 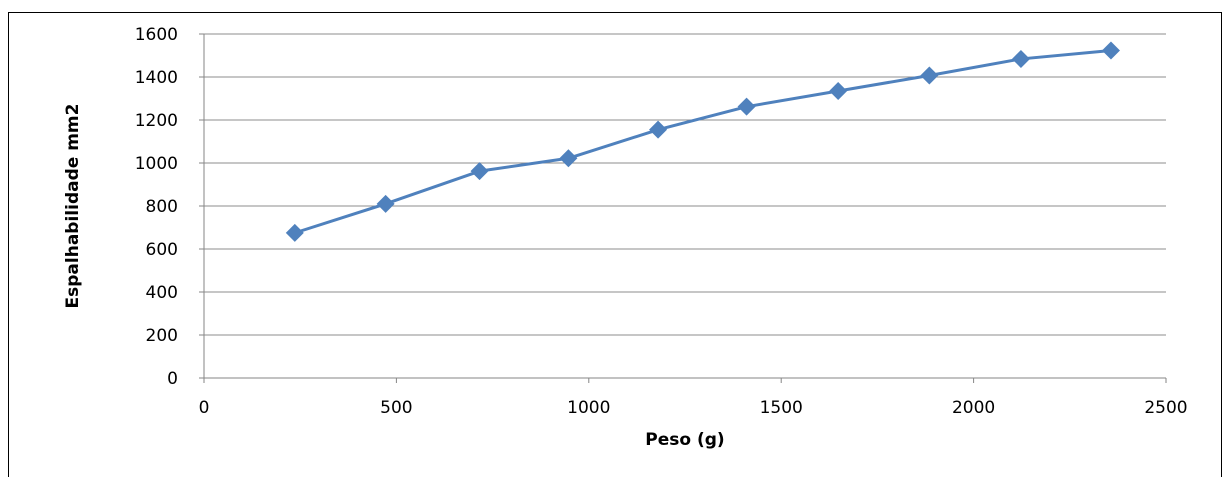 I want to click on y-tick-label: 1600, so click(x=156, y=35).